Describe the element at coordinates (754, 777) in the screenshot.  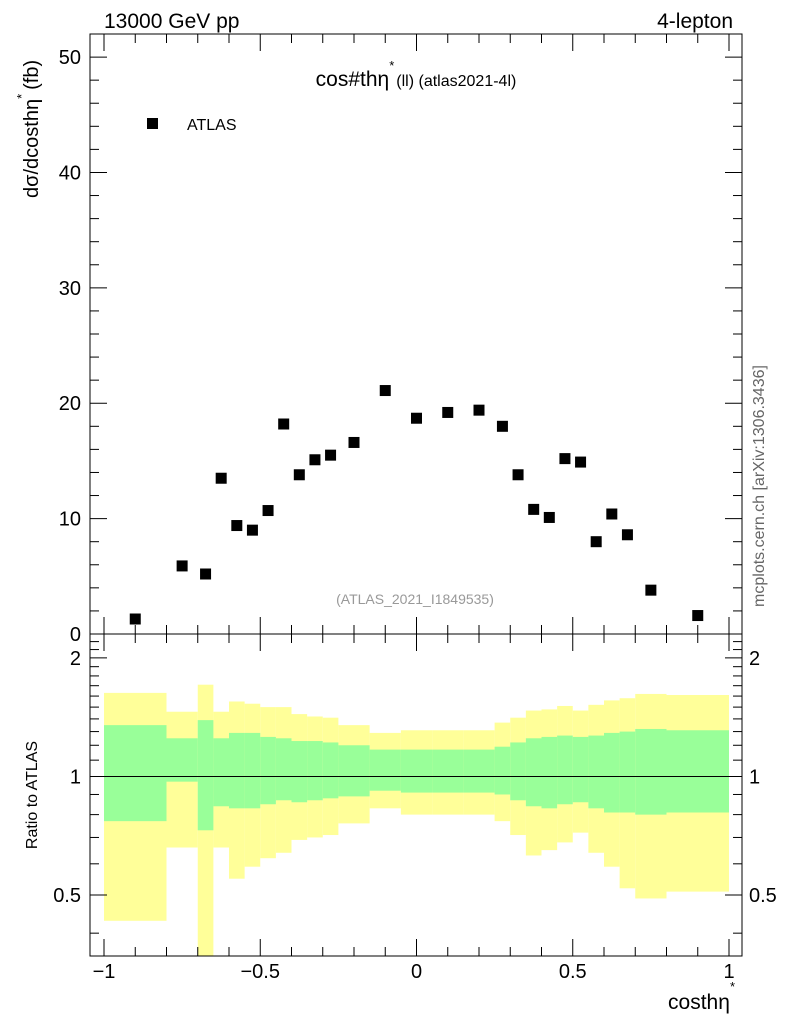
I see `ratio-y-tick-label-right: 1` at that location.